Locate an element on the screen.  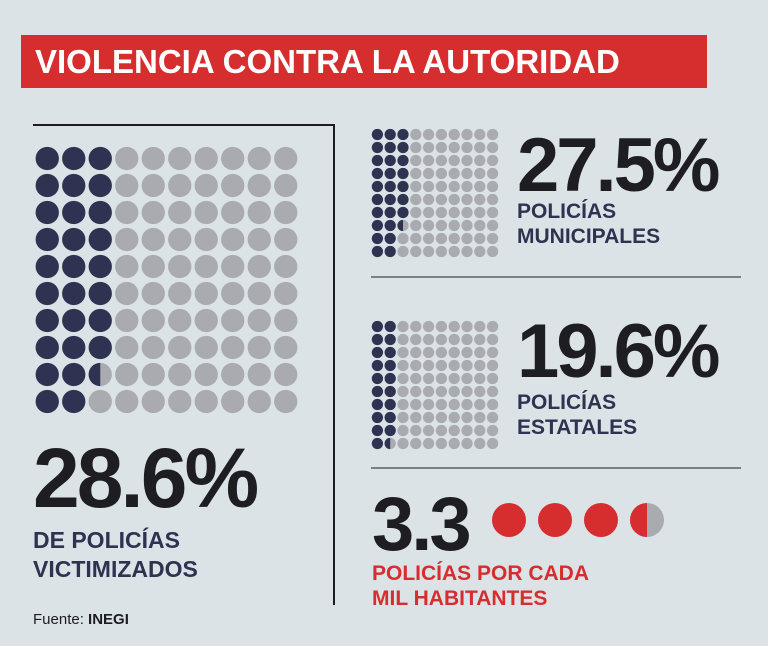
municipal-percent: 27.5% is located at coordinates (618, 165).